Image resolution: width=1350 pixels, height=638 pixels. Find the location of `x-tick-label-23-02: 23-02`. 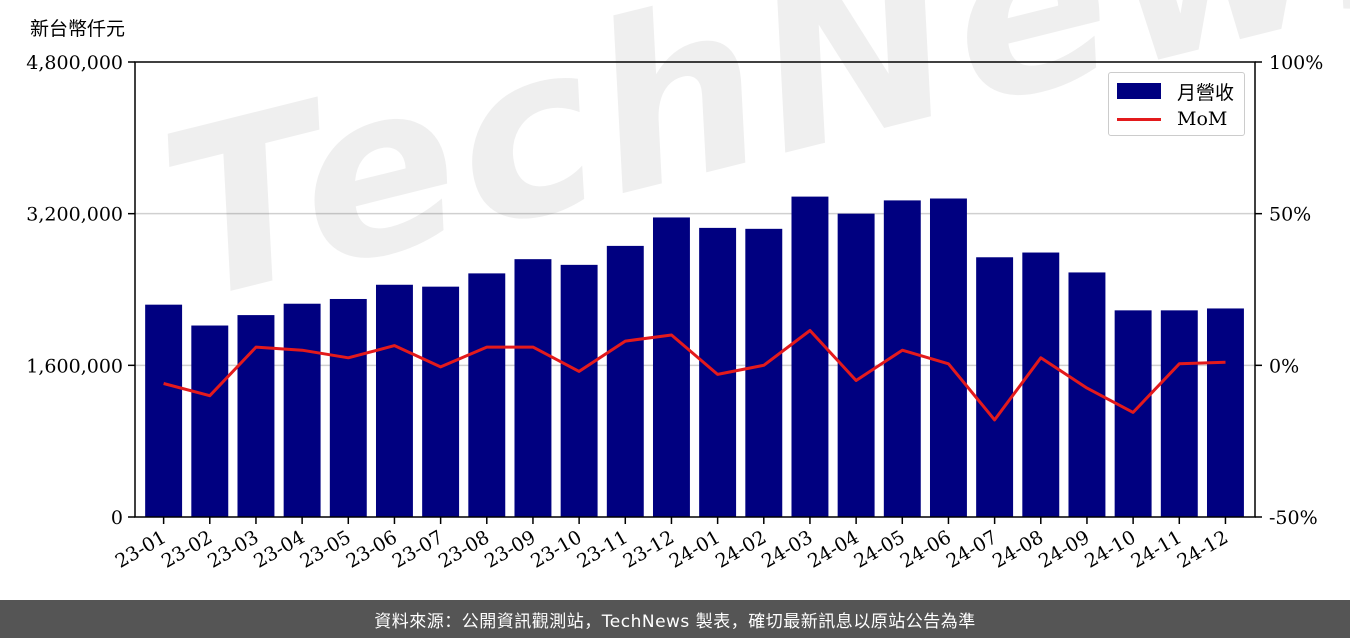

x-tick-label-23-02: 23-02 is located at coordinates (187, 549).